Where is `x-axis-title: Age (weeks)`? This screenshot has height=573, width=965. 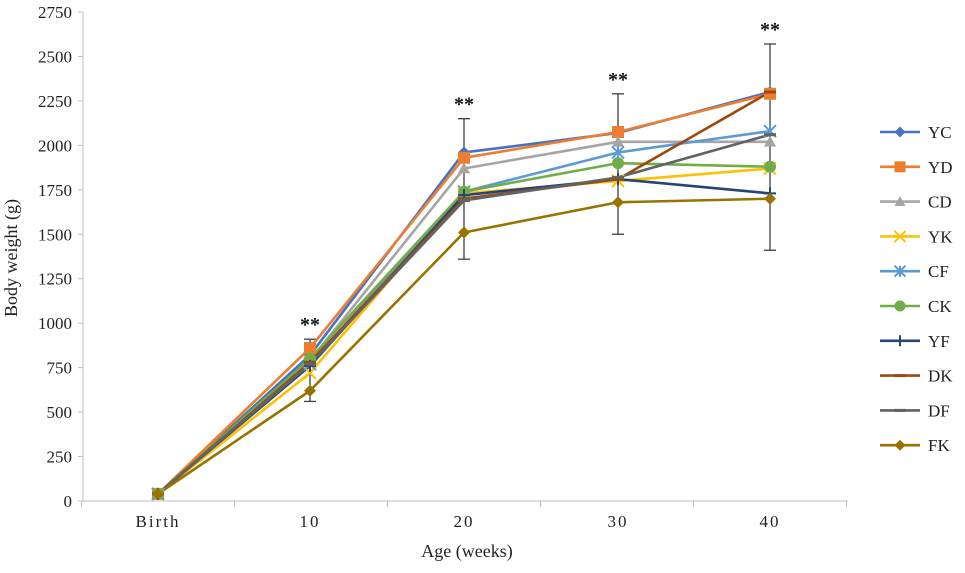 x-axis-title: Age (weeks) is located at coordinates (466, 551).